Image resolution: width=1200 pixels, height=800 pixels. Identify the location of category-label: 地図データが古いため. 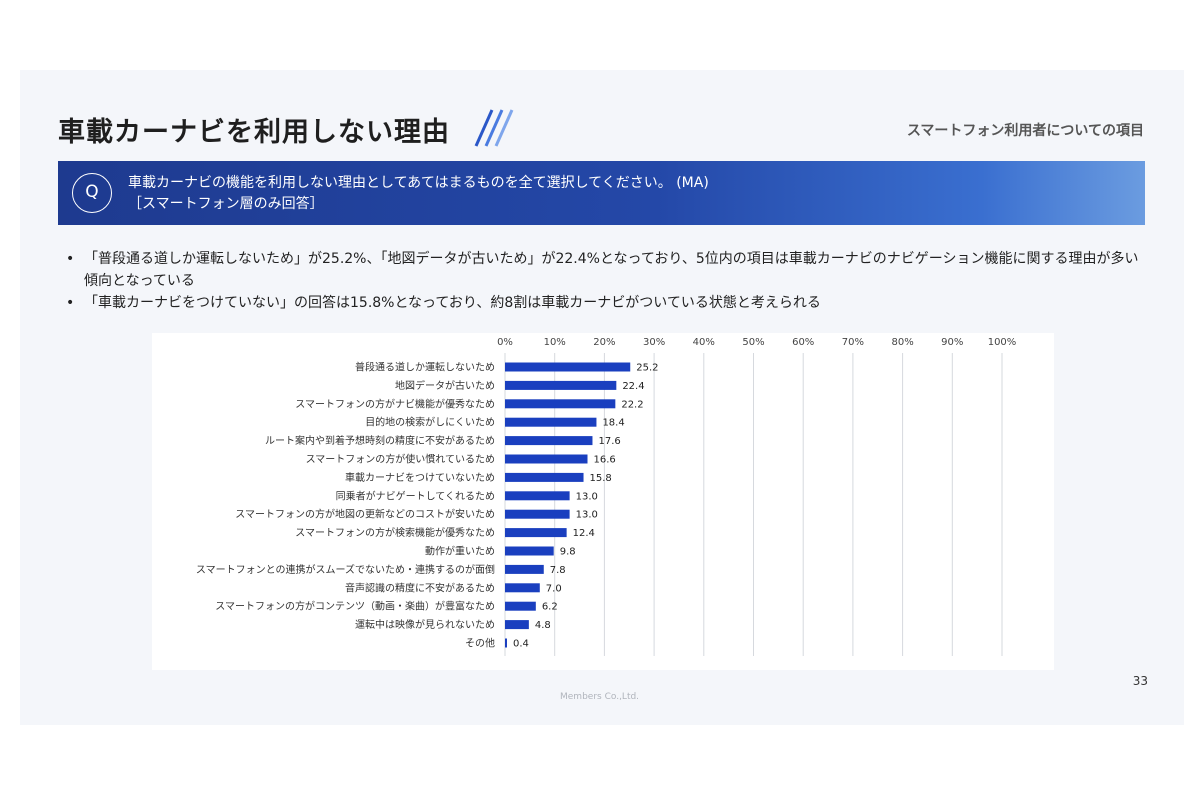
(445, 385).